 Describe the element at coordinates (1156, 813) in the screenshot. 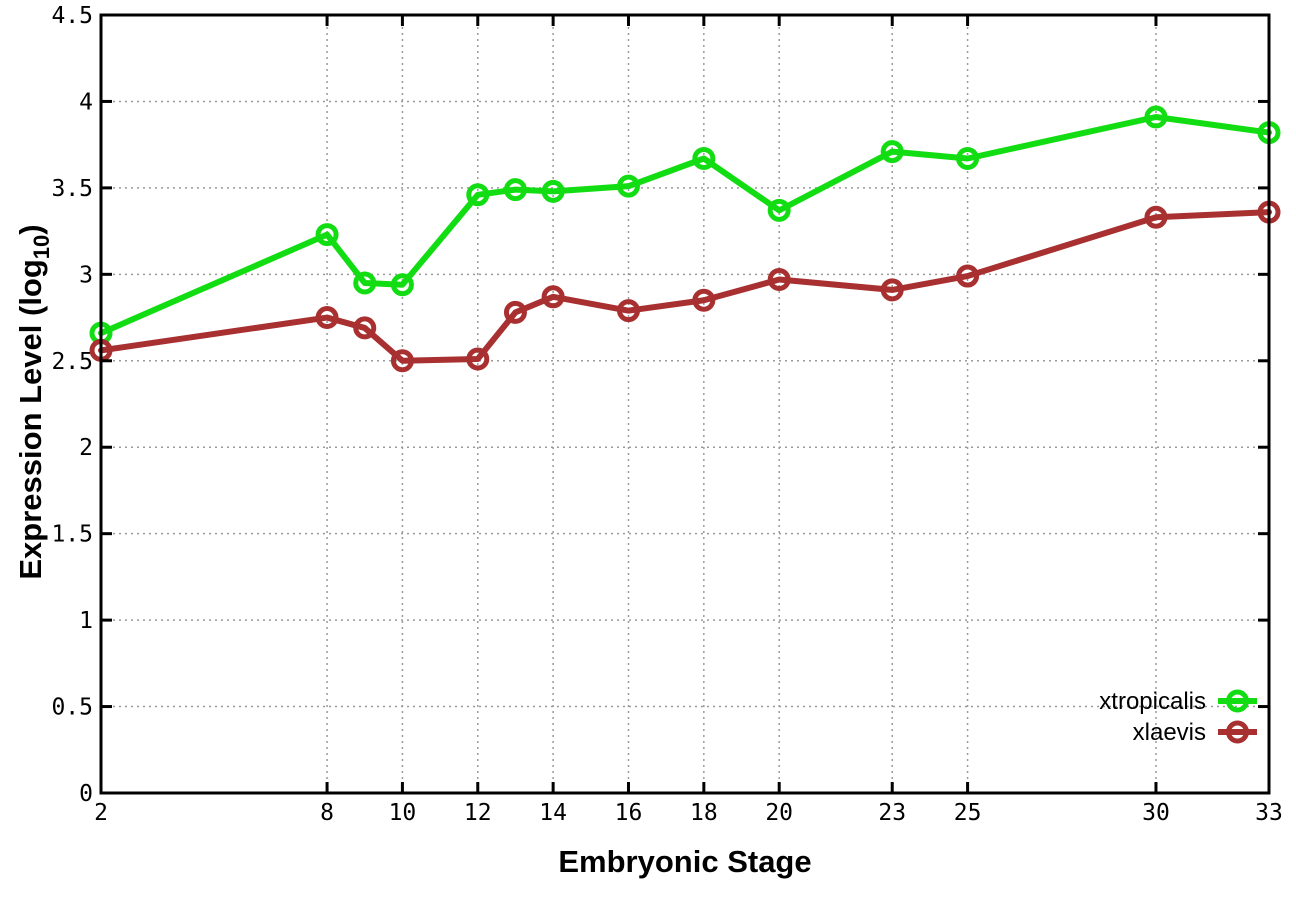

I see `x-tick-label: 30` at that location.